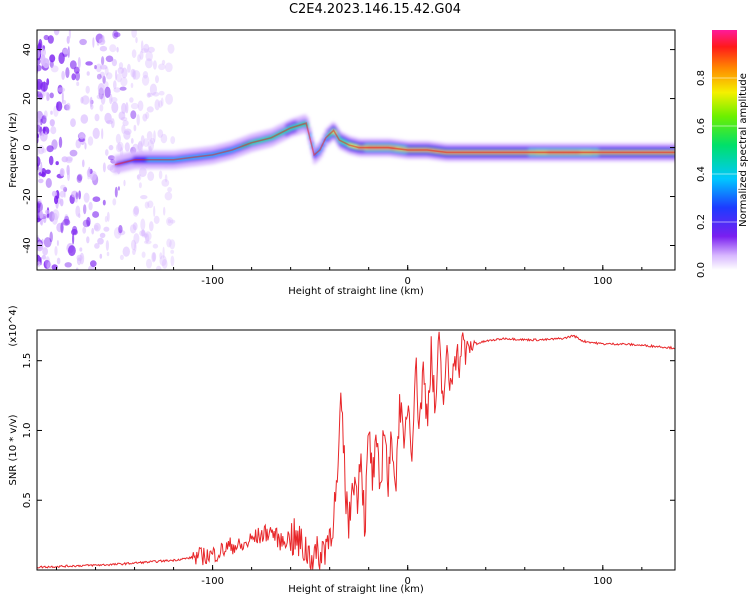  Describe the element at coordinates (724, 150) in the screenshot. I see `colorbar-gradient` at that location.